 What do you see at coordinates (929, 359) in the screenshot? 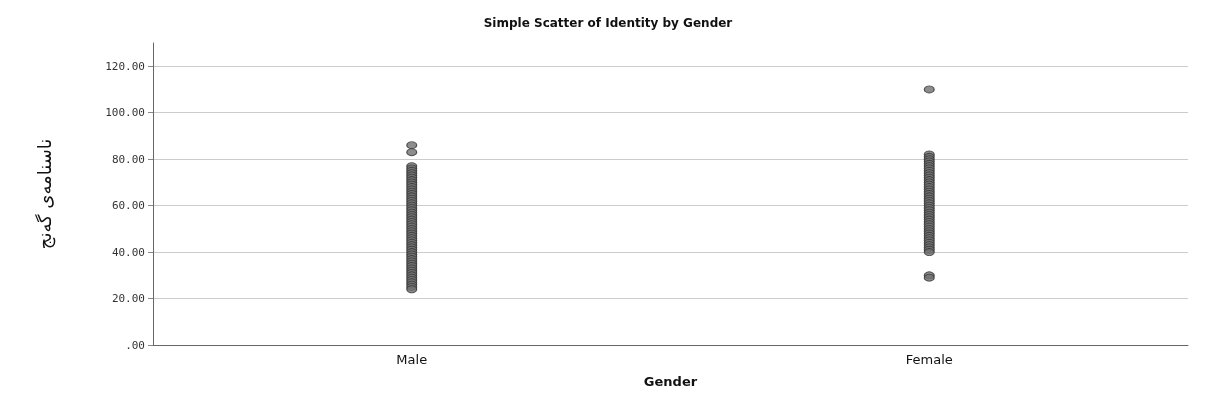
I see `x-tick-label: Female` at bounding box center [929, 359].